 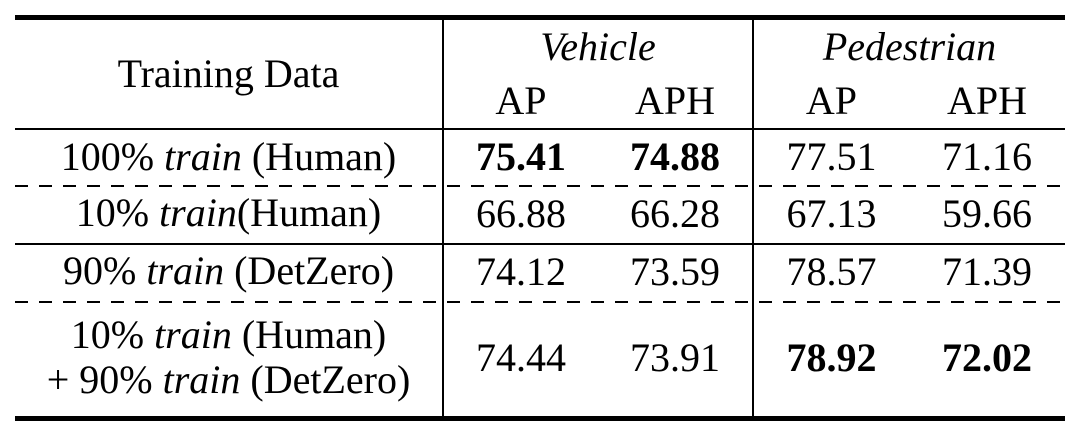 I want to click on header-group-vehicle: Vehicle, so click(x=597, y=45).